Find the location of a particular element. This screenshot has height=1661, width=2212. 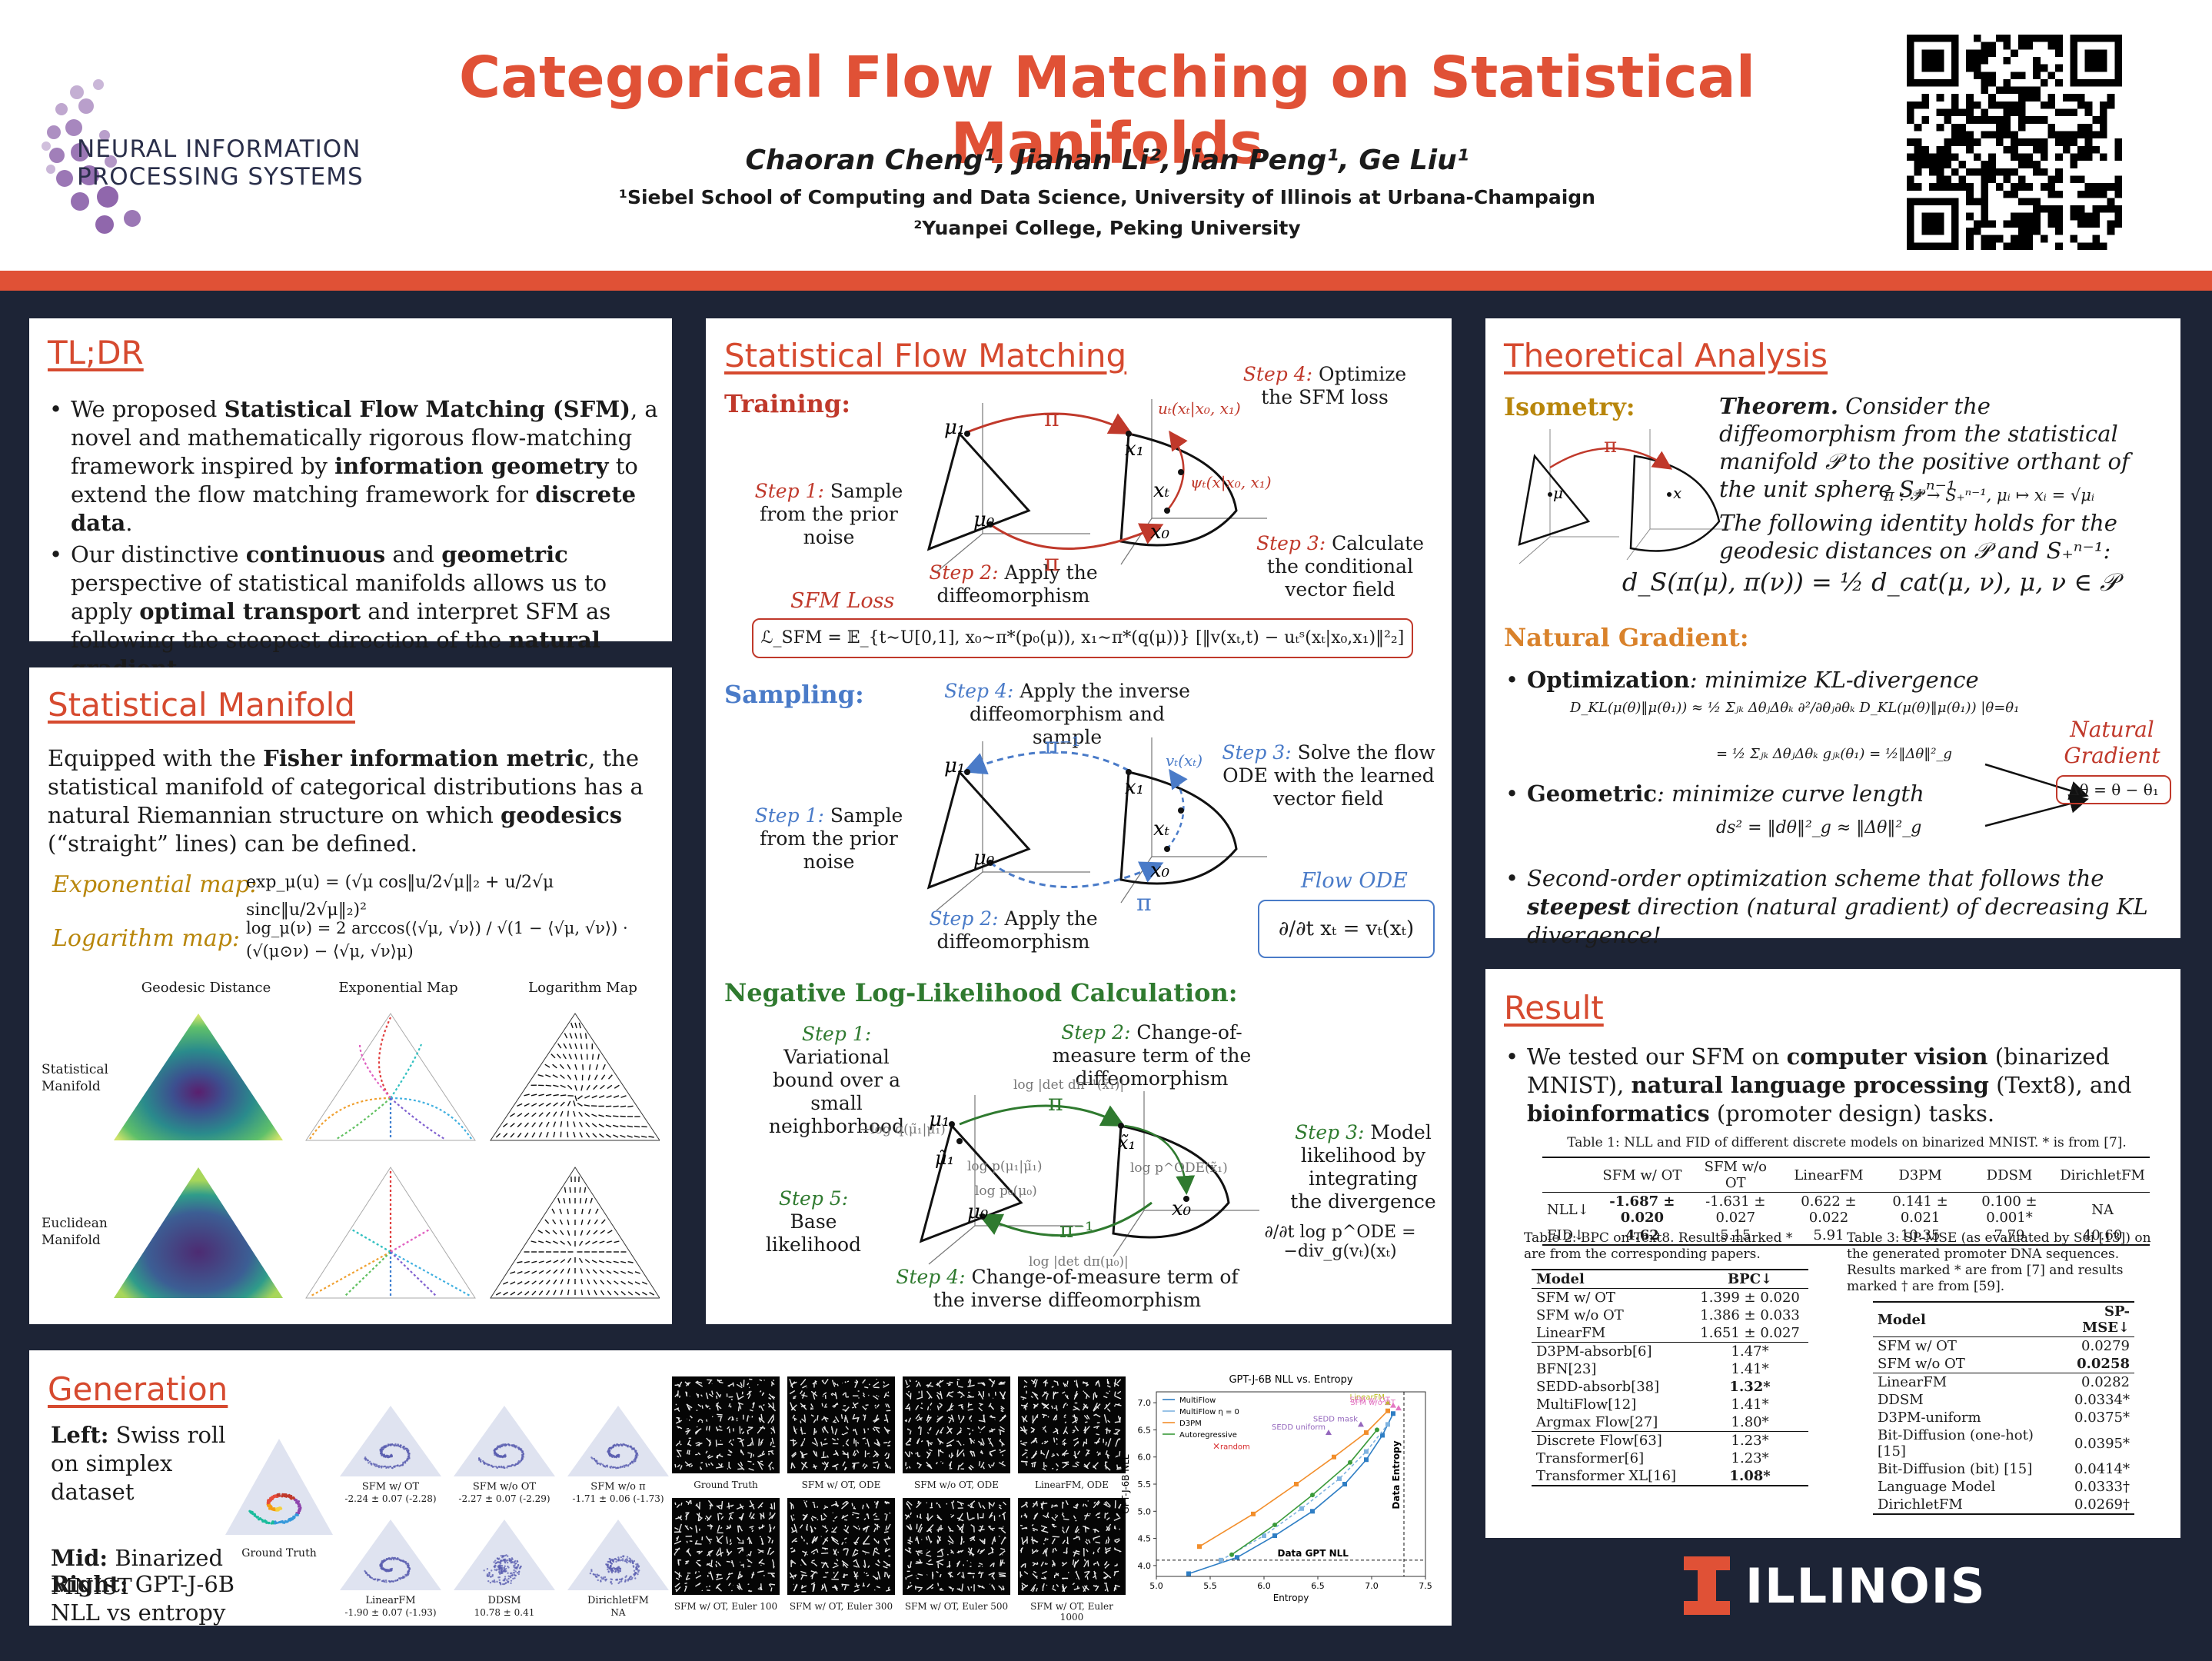

swiss-roll-result-2: SFM w/o π -1.71 ± 0.06 (-1.73) is located at coordinates (618, 1458).